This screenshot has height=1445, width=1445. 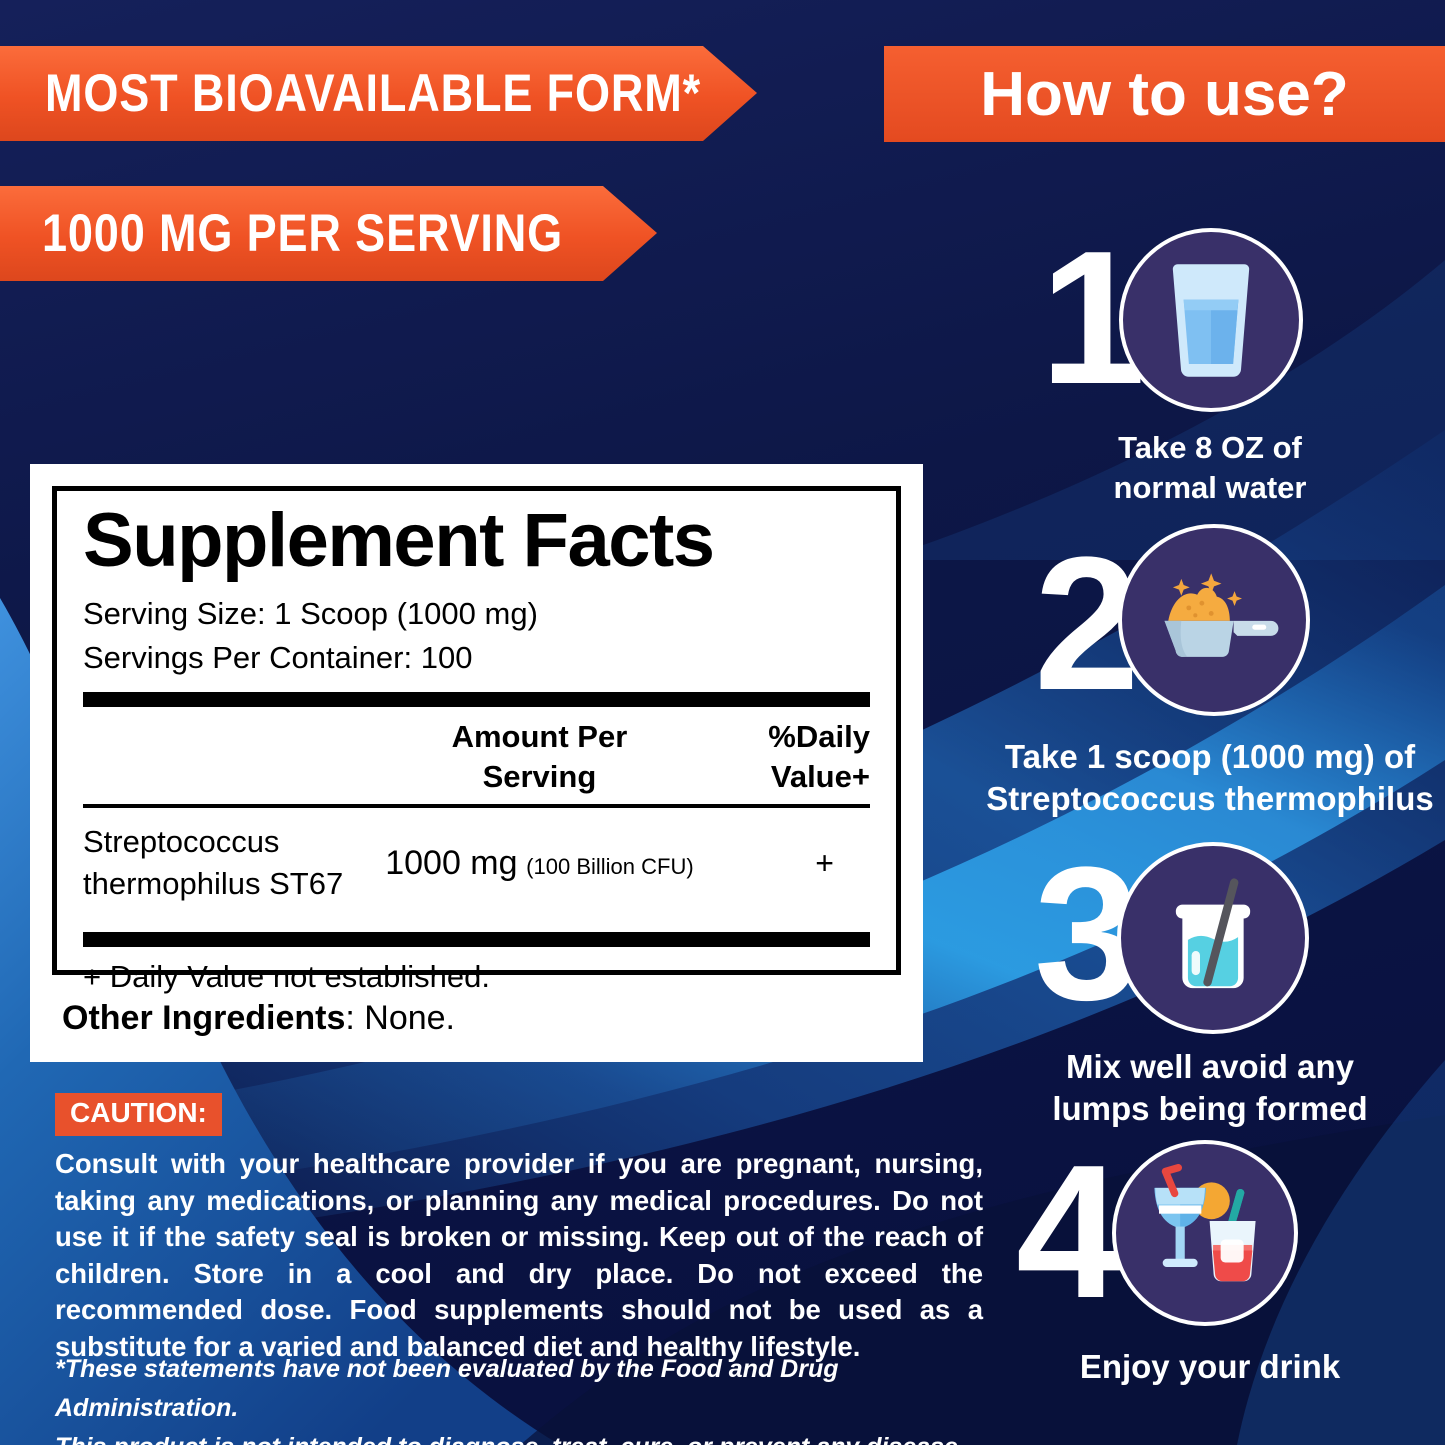 I want to click on powder-scoop-icon, so click(x=1221, y=615).